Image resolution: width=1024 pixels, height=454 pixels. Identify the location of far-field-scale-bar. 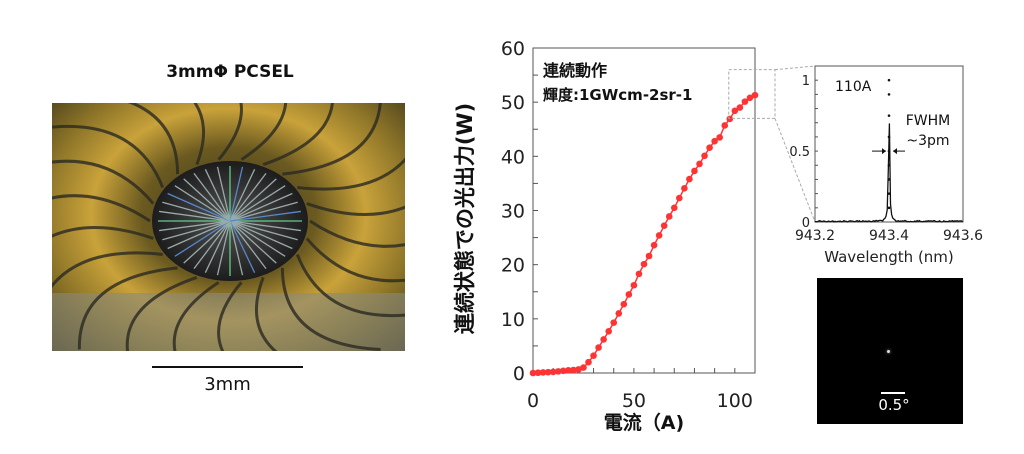
(893, 393).